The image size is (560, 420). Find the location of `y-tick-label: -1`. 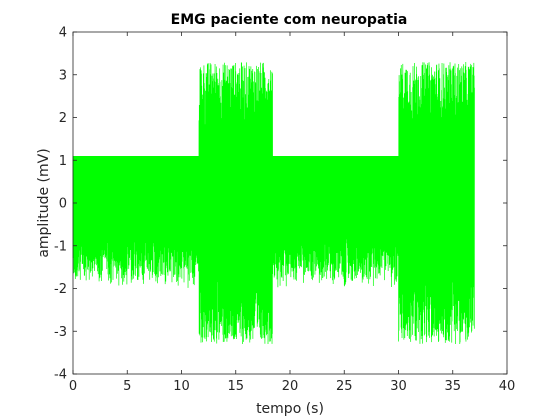

y-tick-label: -1 is located at coordinates (60, 246).